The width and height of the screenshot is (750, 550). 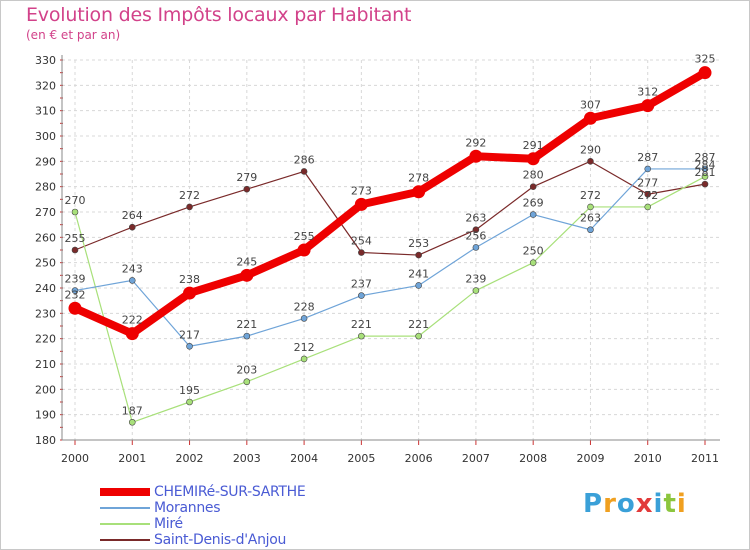 What do you see at coordinates (304, 236) in the screenshot?
I see `data-label-chemir-sur-sarthe: 255` at bounding box center [304, 236].